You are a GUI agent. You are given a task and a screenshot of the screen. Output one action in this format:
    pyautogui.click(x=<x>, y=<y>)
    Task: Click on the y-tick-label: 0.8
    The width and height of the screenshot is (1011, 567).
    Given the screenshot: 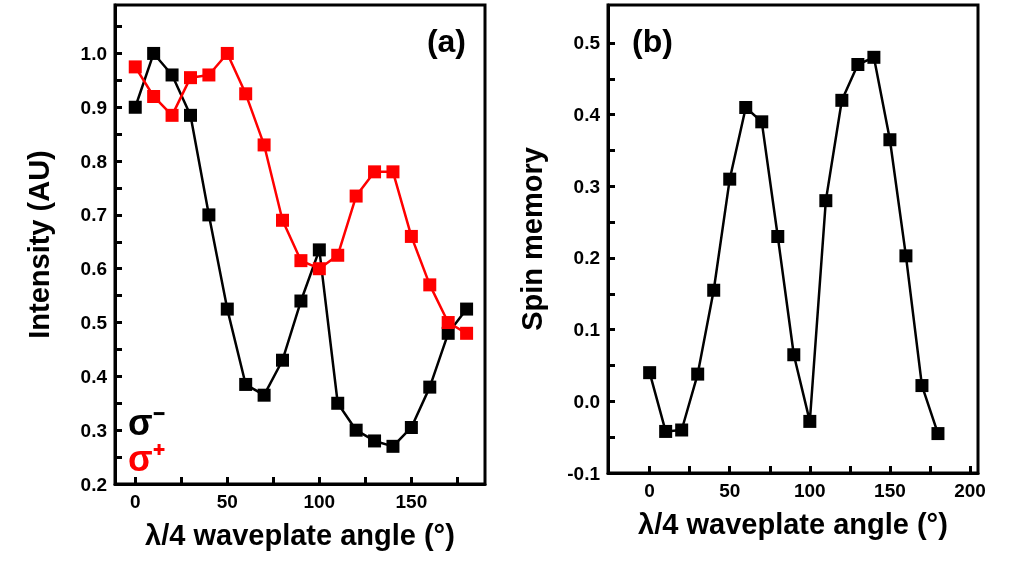 What is the action you would take?
    pyautogui.click(x=93, y=161)
    